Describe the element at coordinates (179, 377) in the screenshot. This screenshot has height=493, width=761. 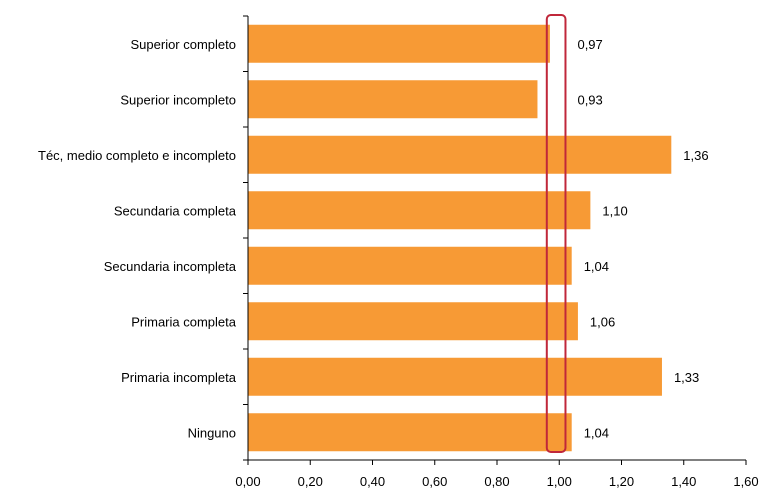
I see `category-label: Primaria incompleta` at that location.